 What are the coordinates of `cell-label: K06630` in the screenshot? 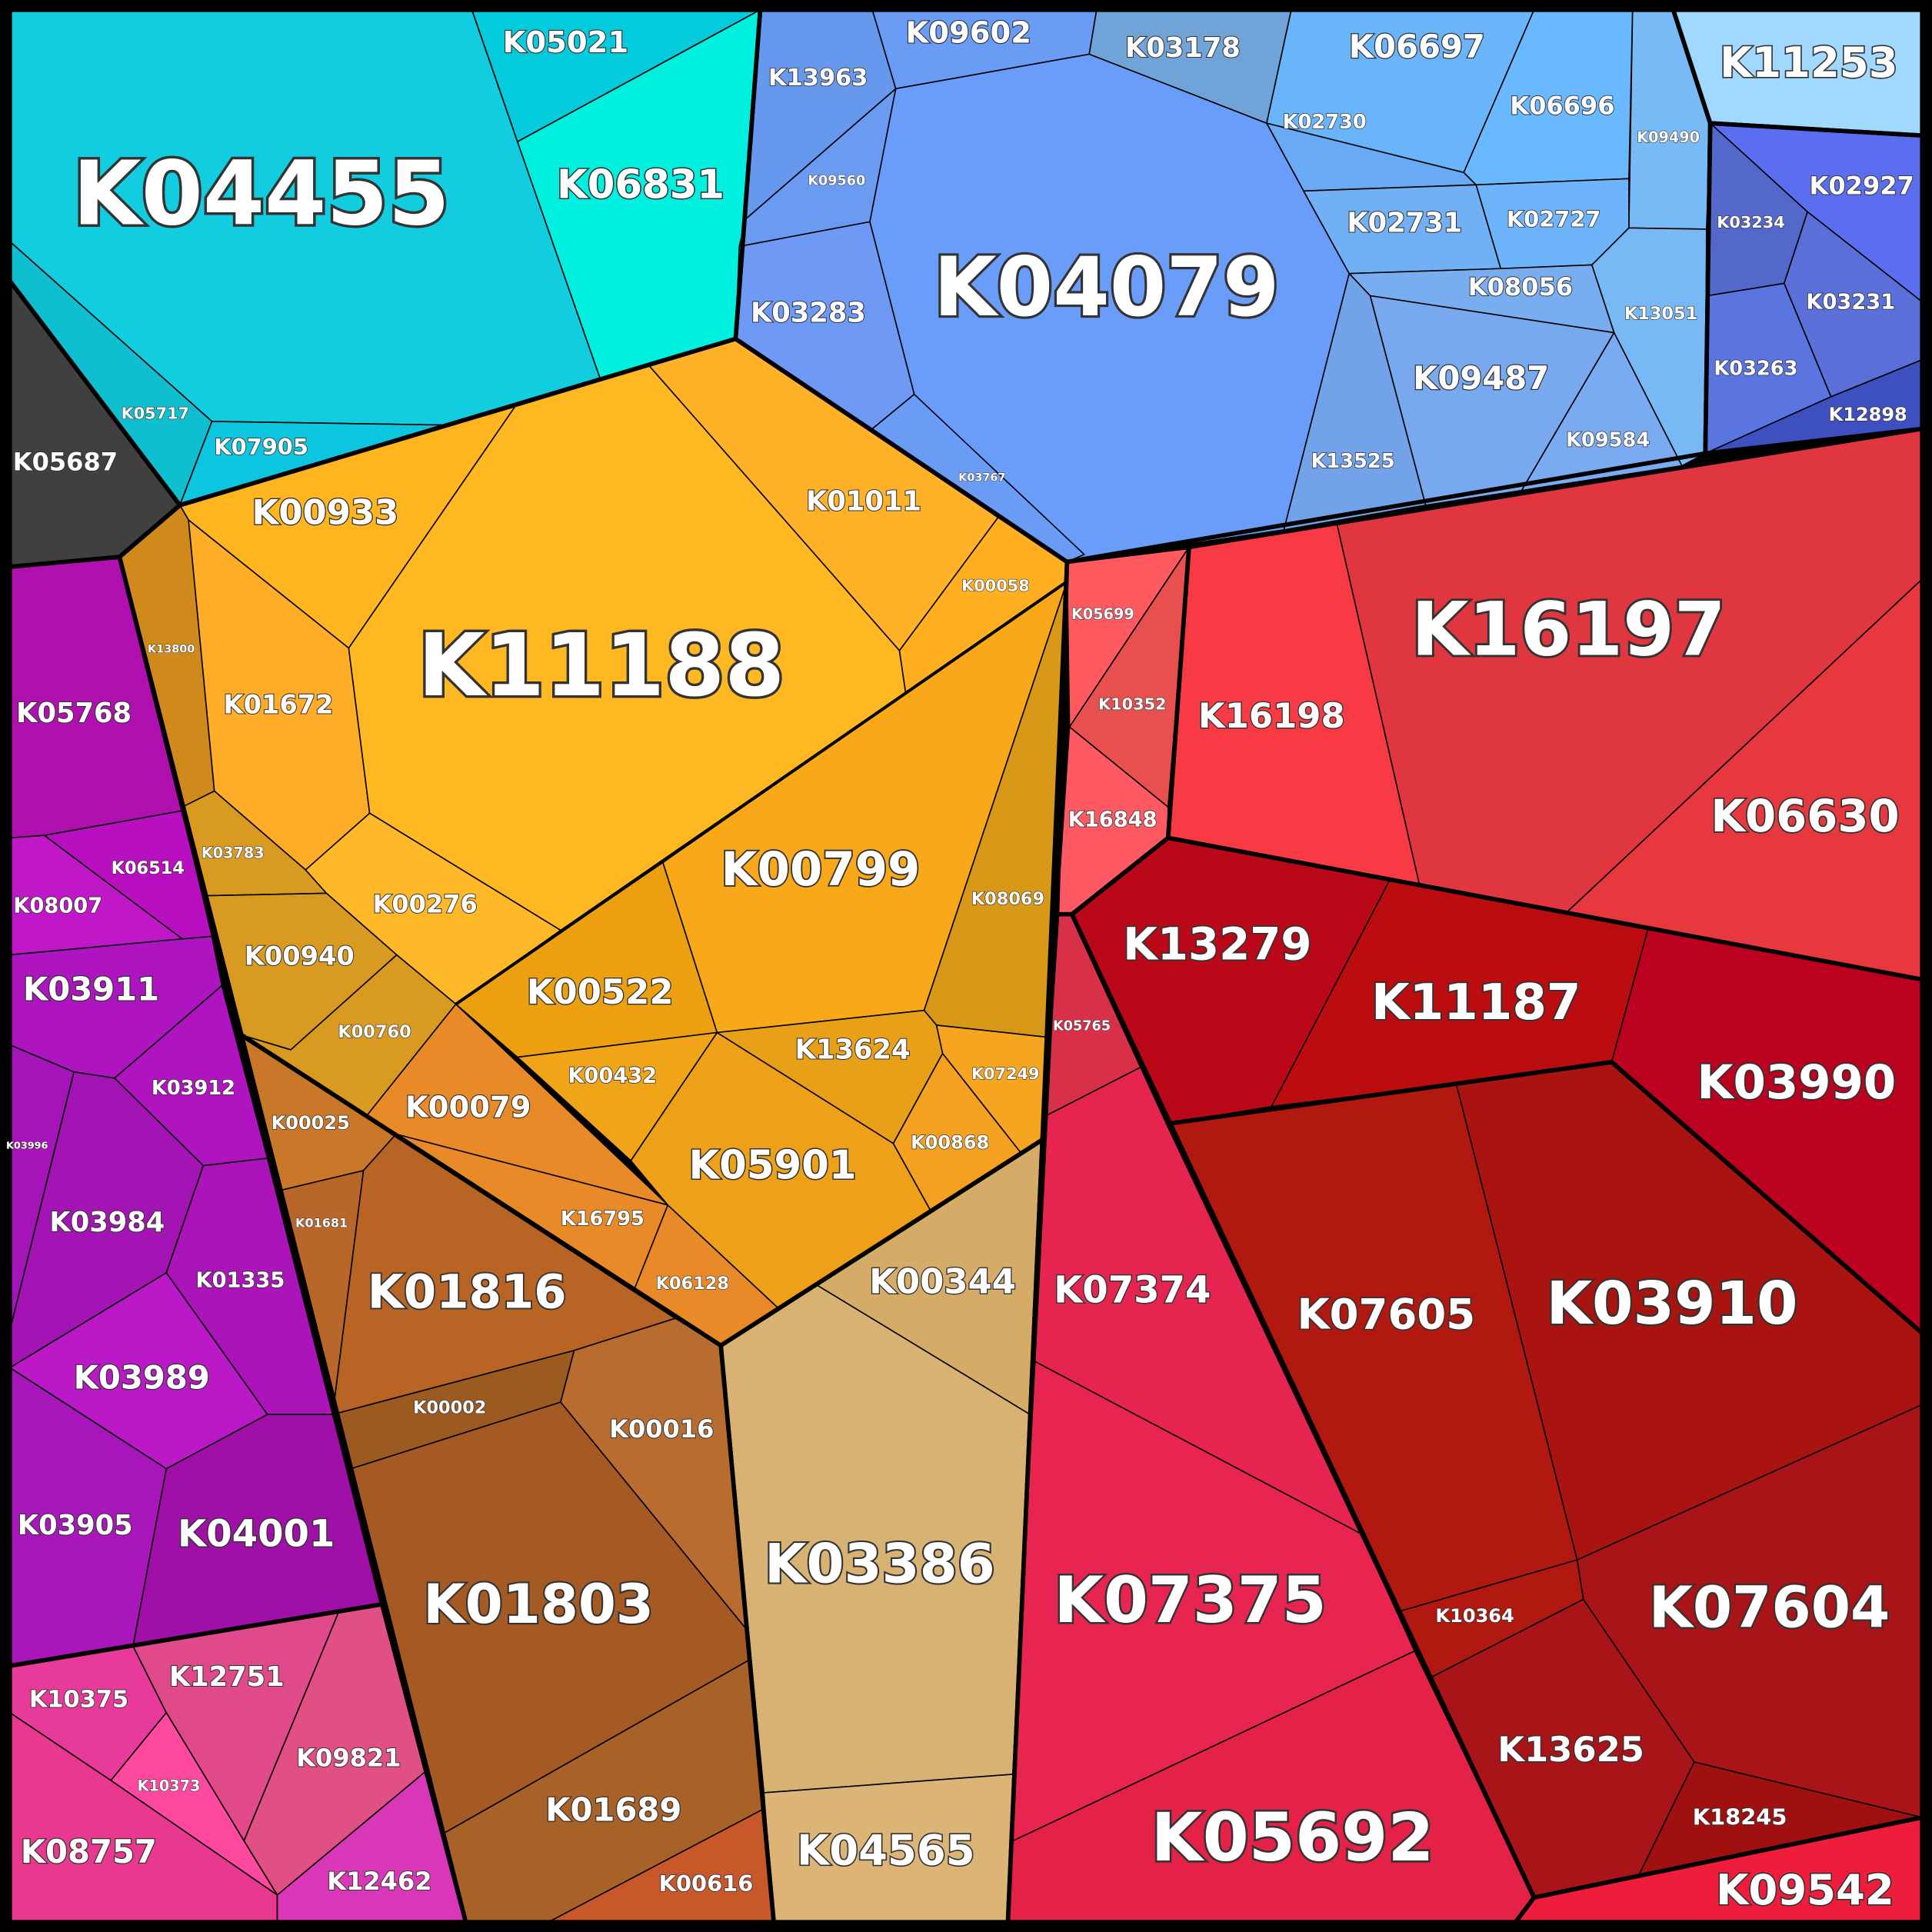 It's located at (1804, 816).